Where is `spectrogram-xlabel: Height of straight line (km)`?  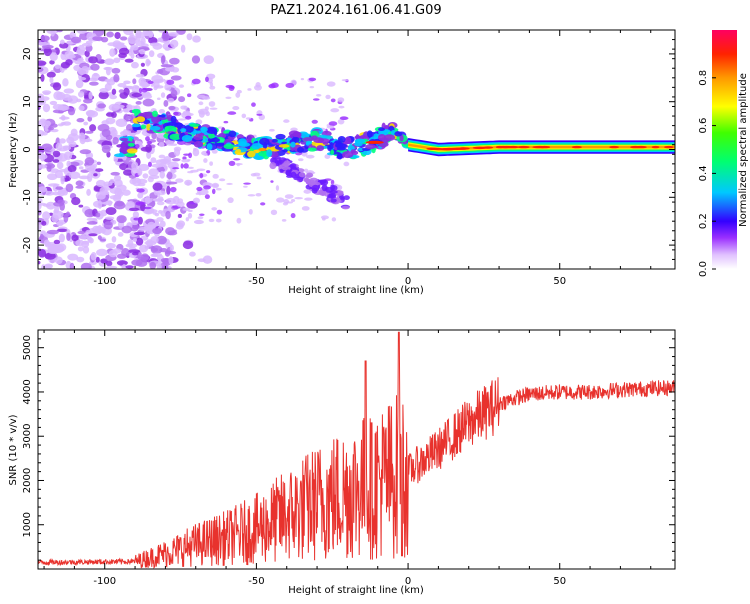 spectrogram-xlabel: Height of straight line (km) is located at coordinates (356, 290).